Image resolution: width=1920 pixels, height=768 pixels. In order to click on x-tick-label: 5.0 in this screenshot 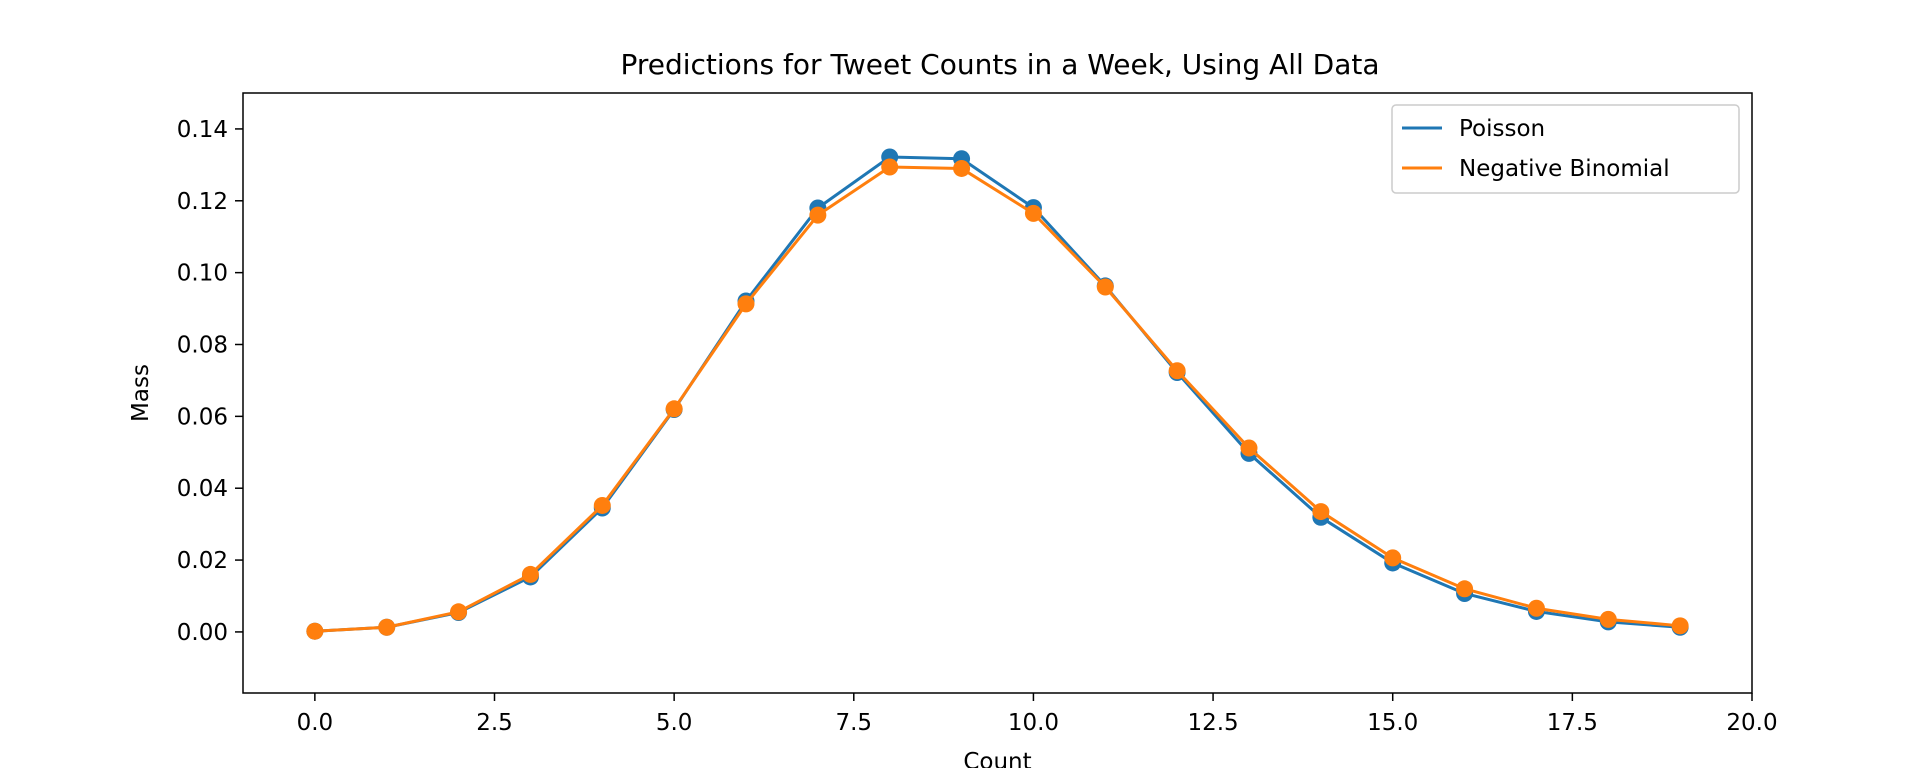, I will do `click(674, 723)`.